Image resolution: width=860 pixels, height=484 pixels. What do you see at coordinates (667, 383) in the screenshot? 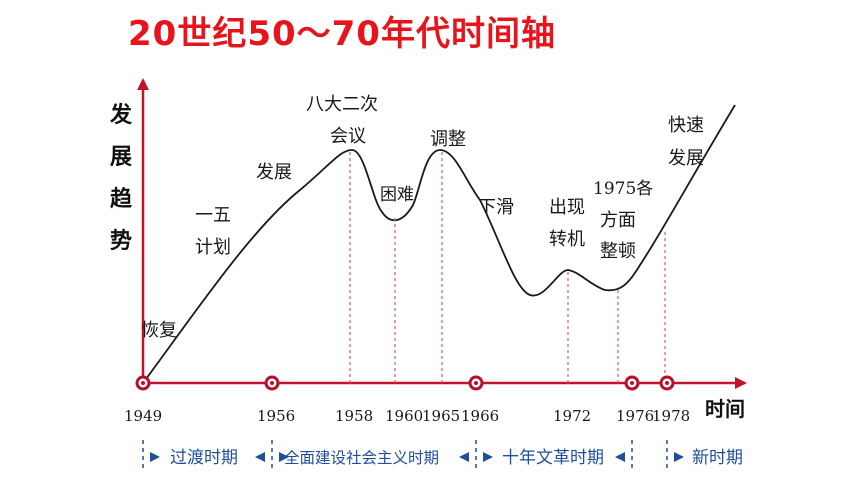
I see `marker-1978` at bounding box center [667, 383].